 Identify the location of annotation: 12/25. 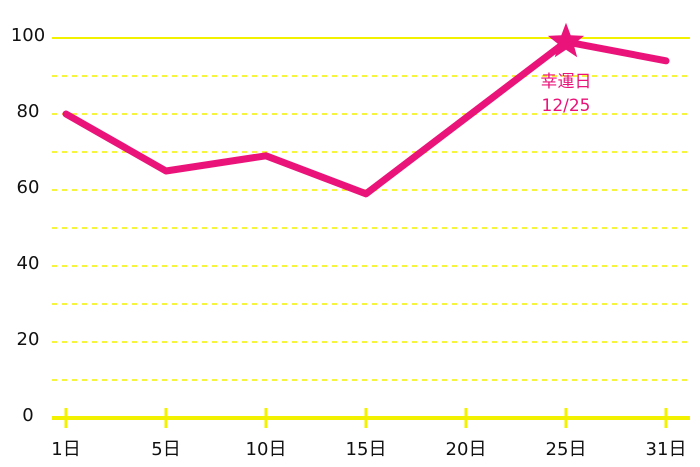
(566, 106).